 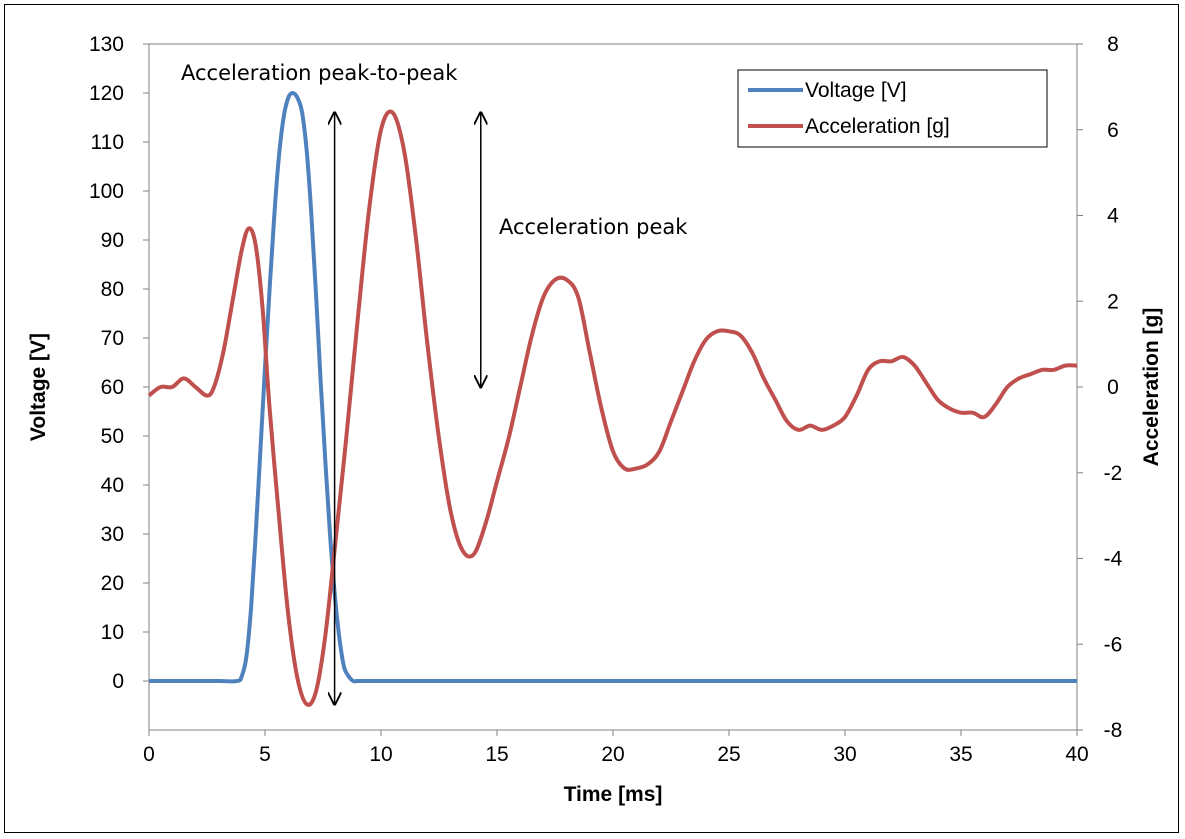 I want to click on y2-tick-label: 4, so click(x=1113, y=216).